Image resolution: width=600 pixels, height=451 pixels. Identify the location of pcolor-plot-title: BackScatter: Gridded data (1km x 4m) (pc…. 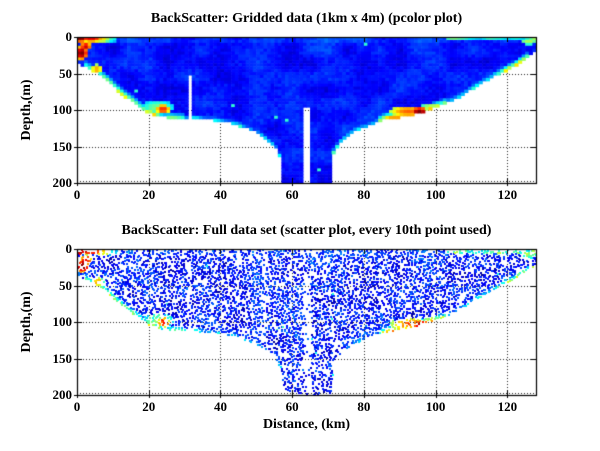
(306, 18).